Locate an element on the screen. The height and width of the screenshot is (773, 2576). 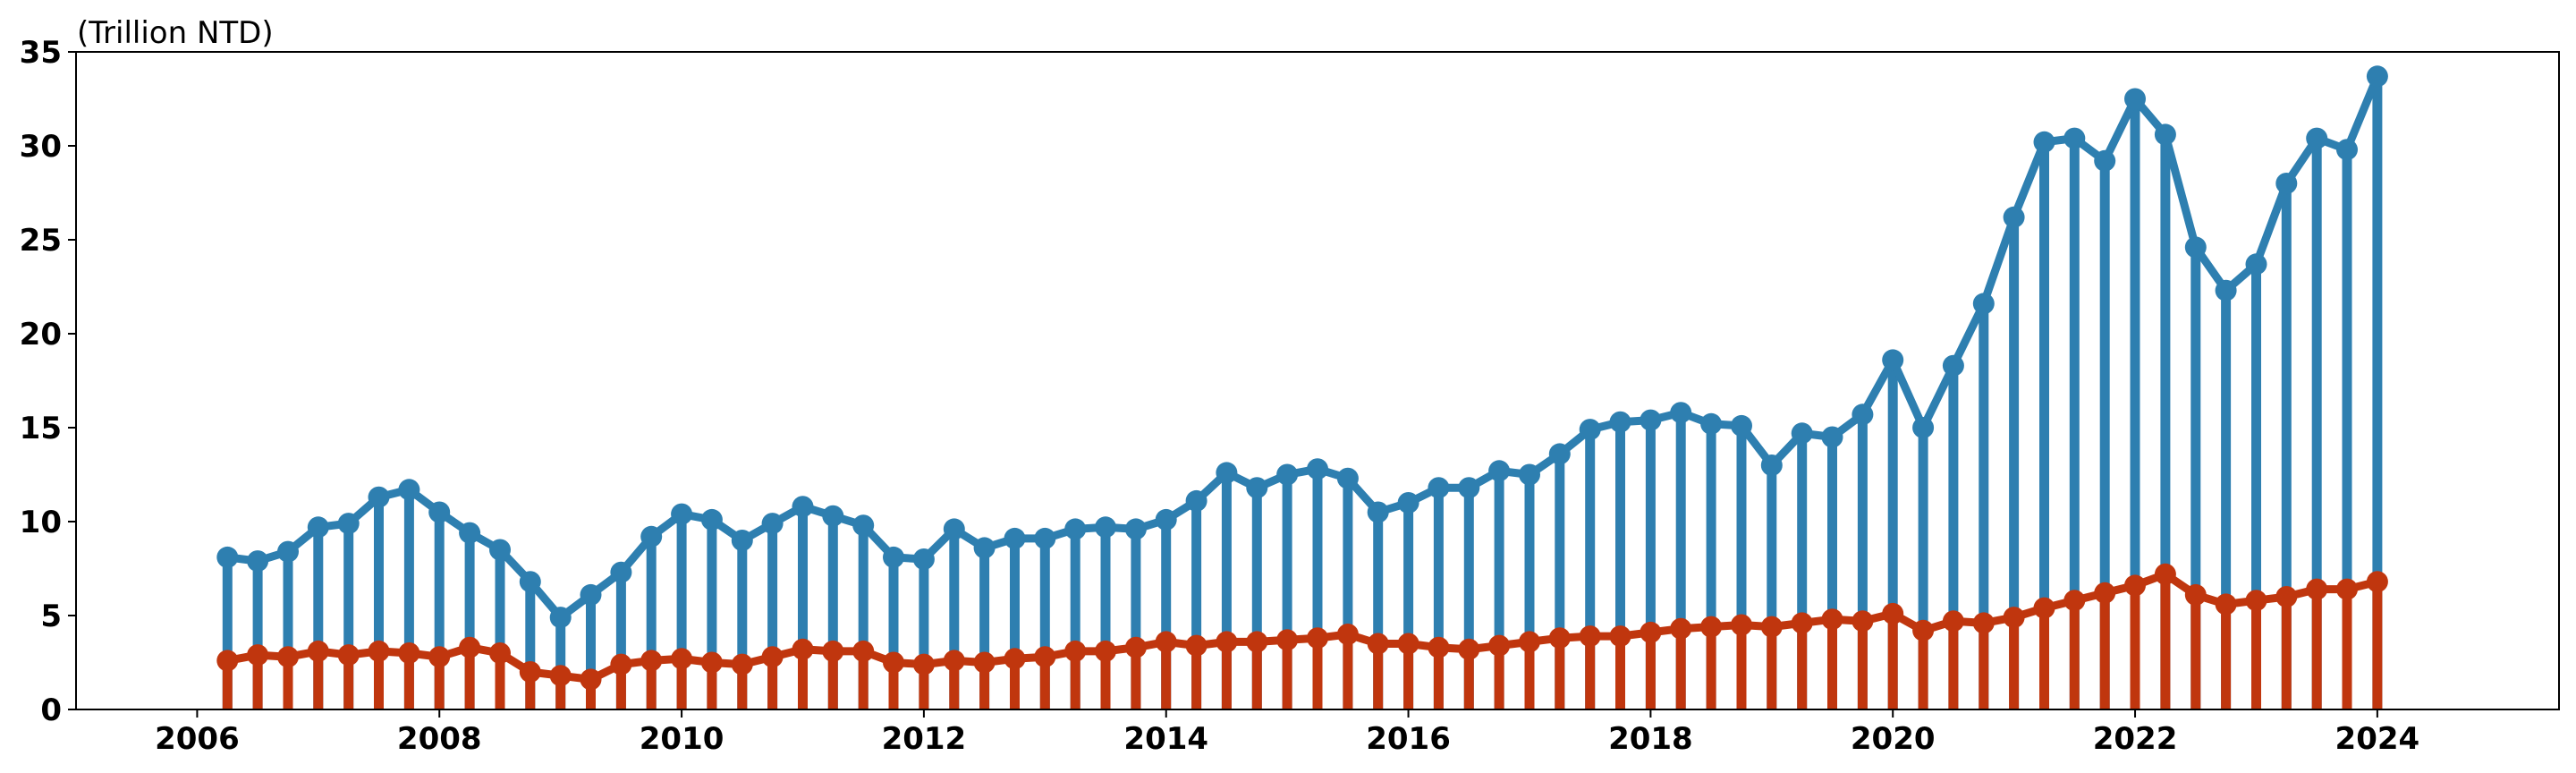
y-tick-label: 35 is located at coordinates (41, 53).